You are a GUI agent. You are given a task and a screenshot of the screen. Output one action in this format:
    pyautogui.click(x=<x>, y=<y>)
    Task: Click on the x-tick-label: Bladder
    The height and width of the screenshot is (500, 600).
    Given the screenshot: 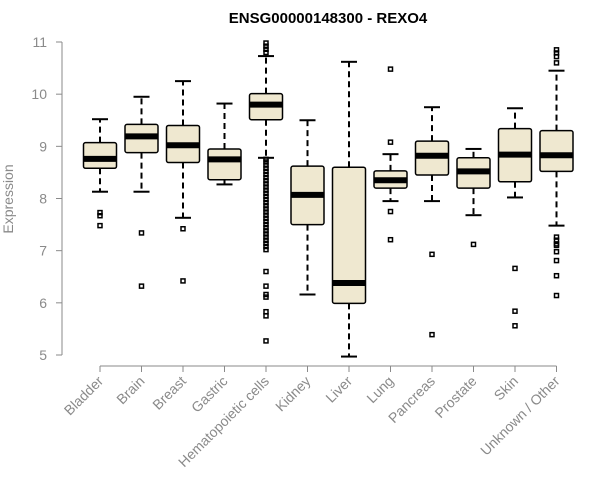 What is the action you would take?
    pyautogui.click(x=84, y=396)
    